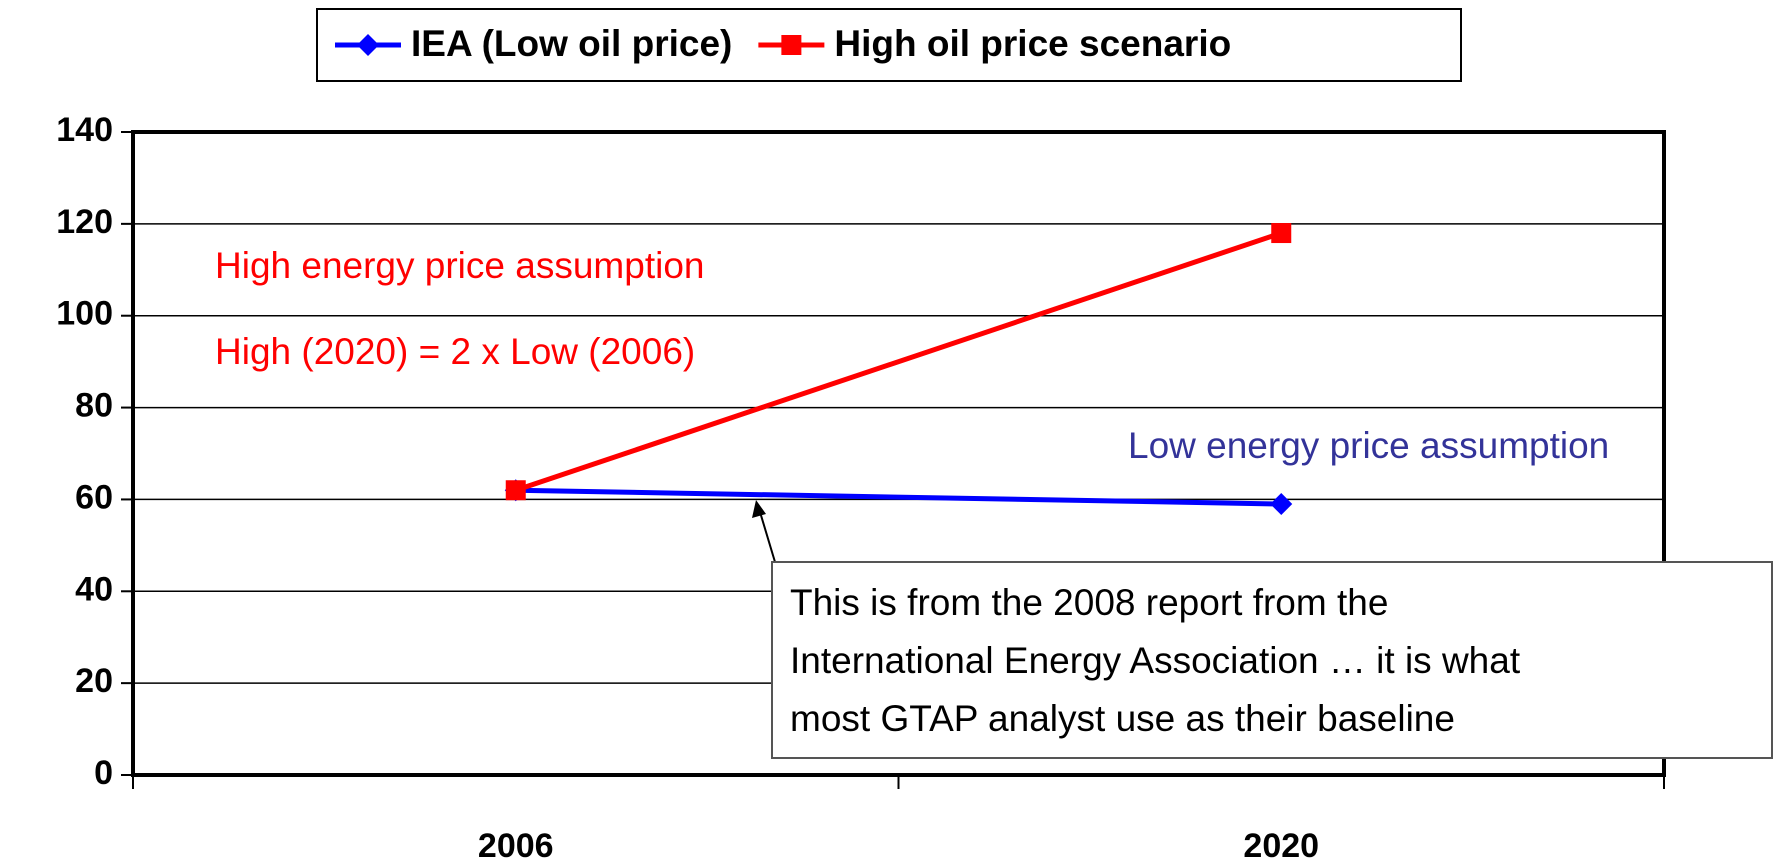 The image size is (1773, 868). I want to click on y-tick-label: 20, so click(94, 681).